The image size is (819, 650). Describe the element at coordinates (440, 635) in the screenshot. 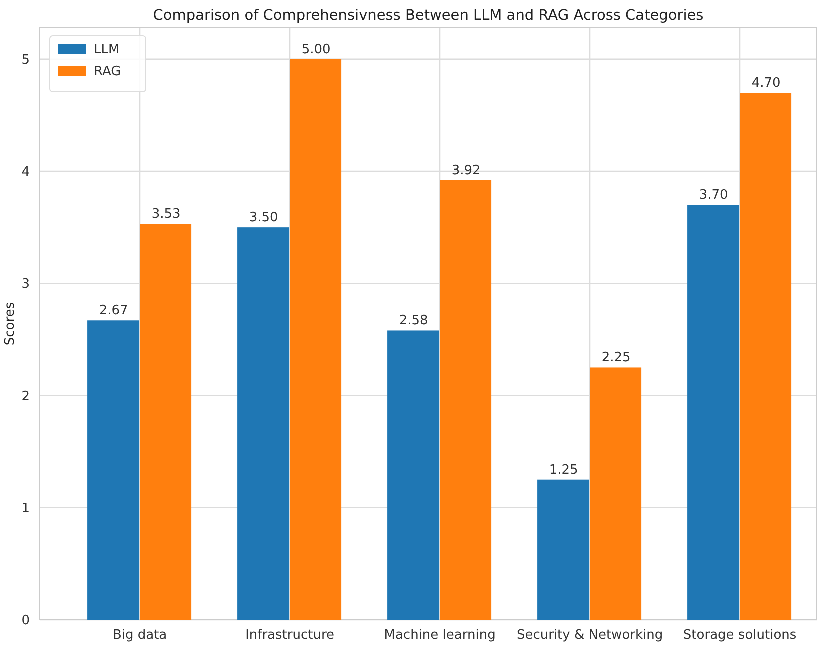

I see `x-tick-label: Machine learning` at that location.